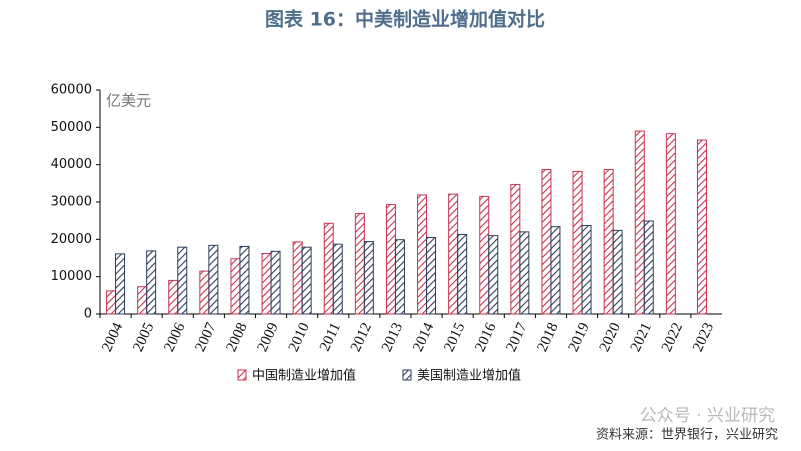 This screenshot has height=451, width=801. What do you see at coordinates (71, 90) in the screenshot?
I see `y-tick-label: 60000` at bounding box center [71, 90].